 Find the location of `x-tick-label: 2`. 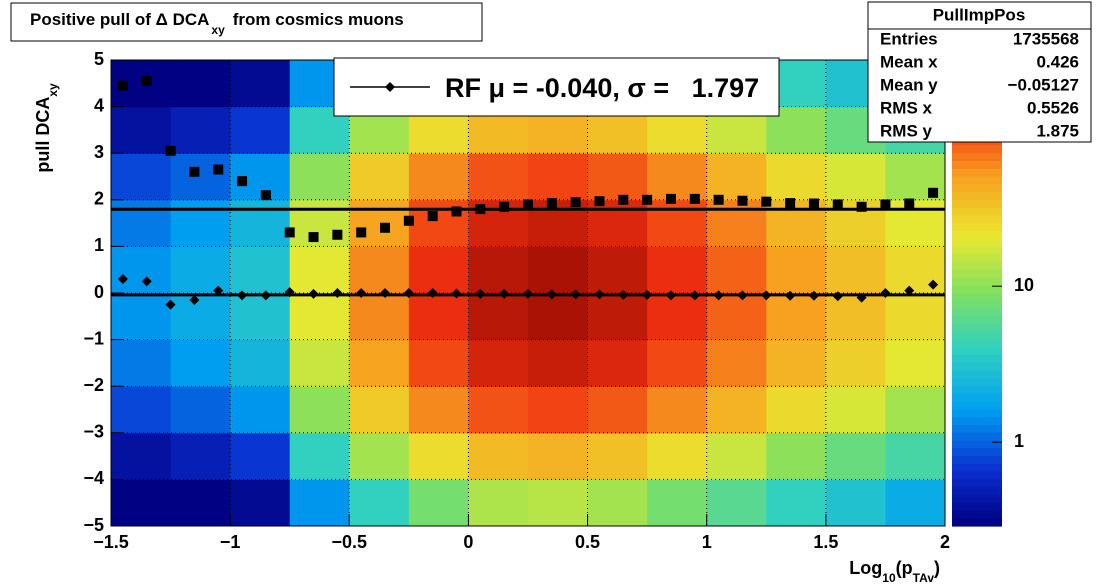

x-tick-label: 2 is located at coordinates (945, 542).